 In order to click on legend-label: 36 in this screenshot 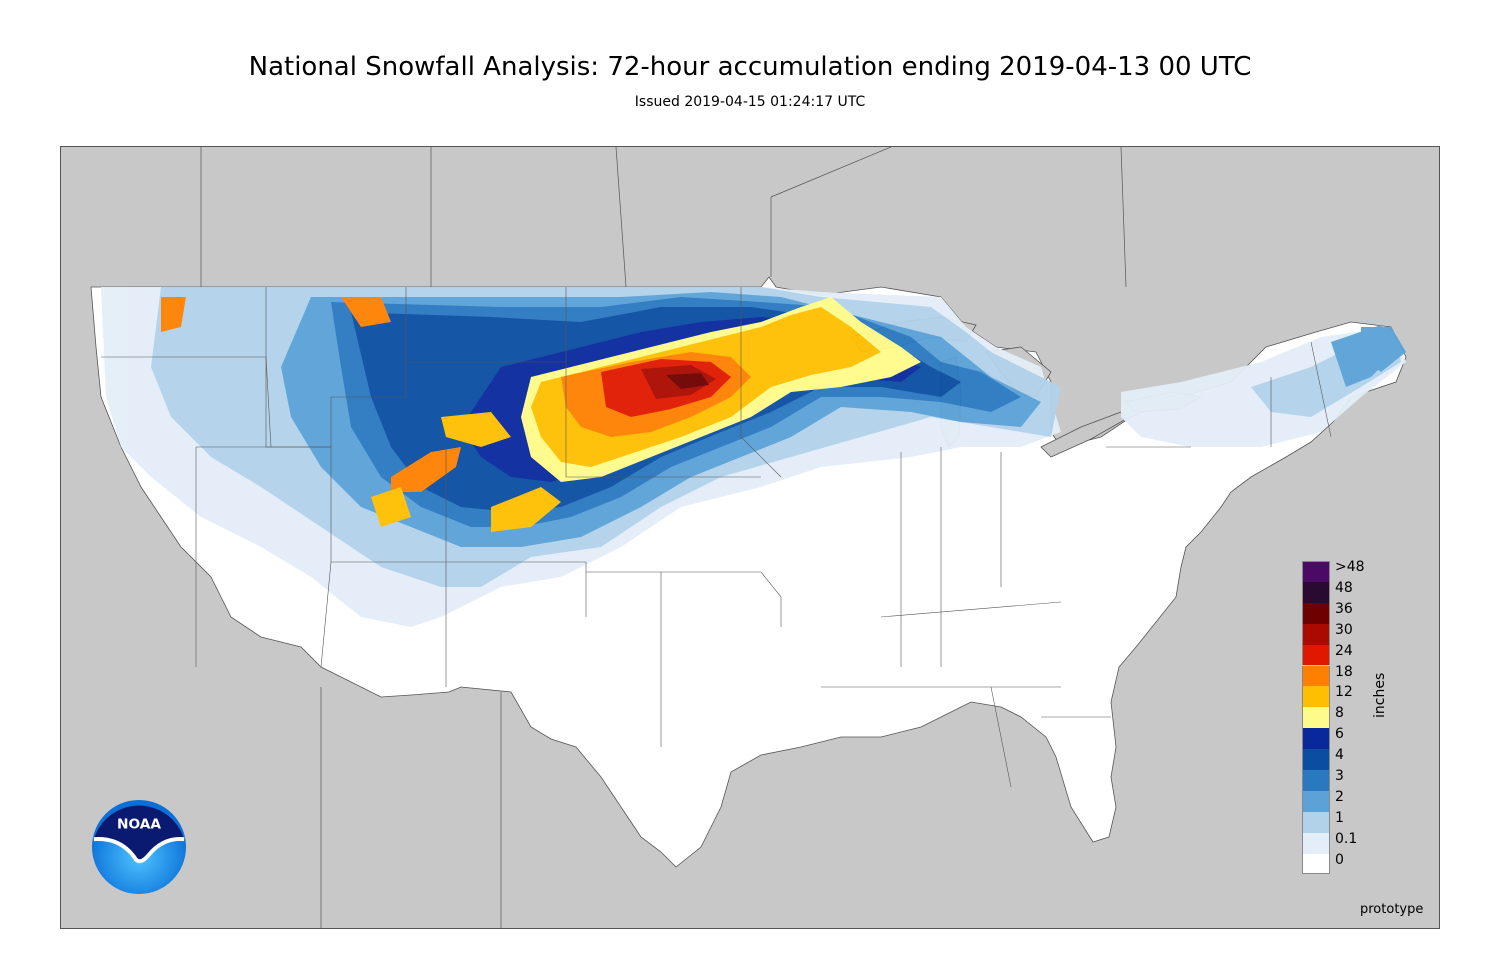, I will do `click(1344, 608)`.